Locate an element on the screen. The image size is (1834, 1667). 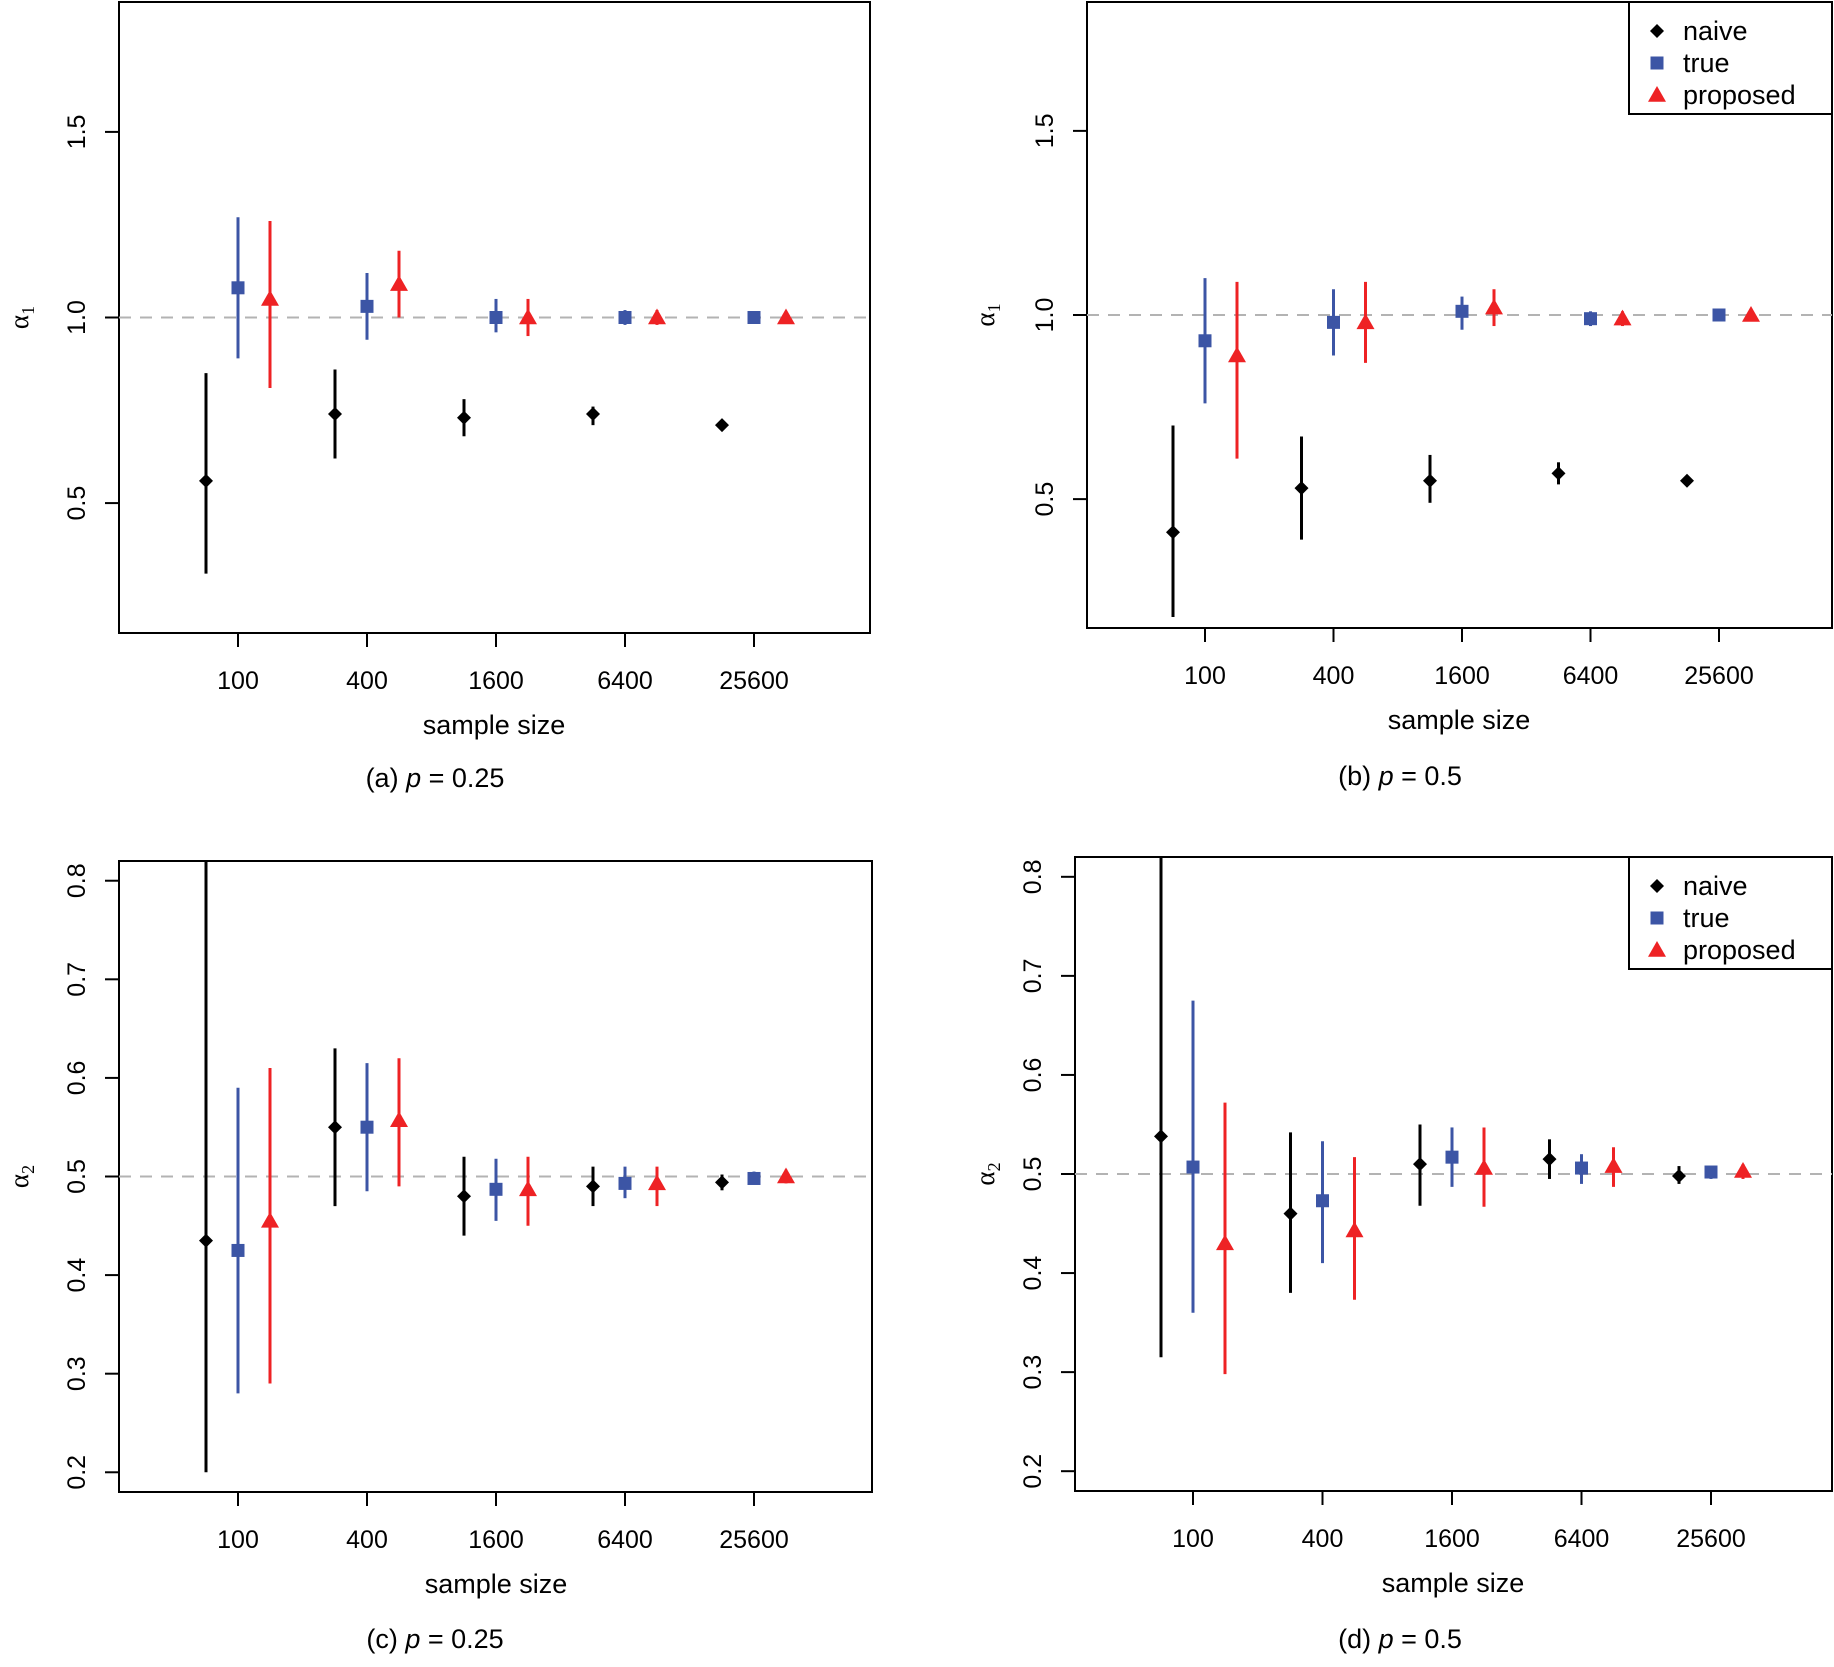
panel-caption: (c) p = 0.25 is located at coordinates (434, 1639).